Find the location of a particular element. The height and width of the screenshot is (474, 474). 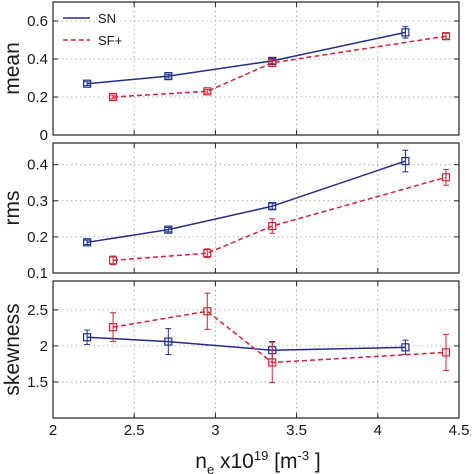

shared-x-axis: 2 2.5 3 3.5 4 4.5 is located at coordinates (259, 430).